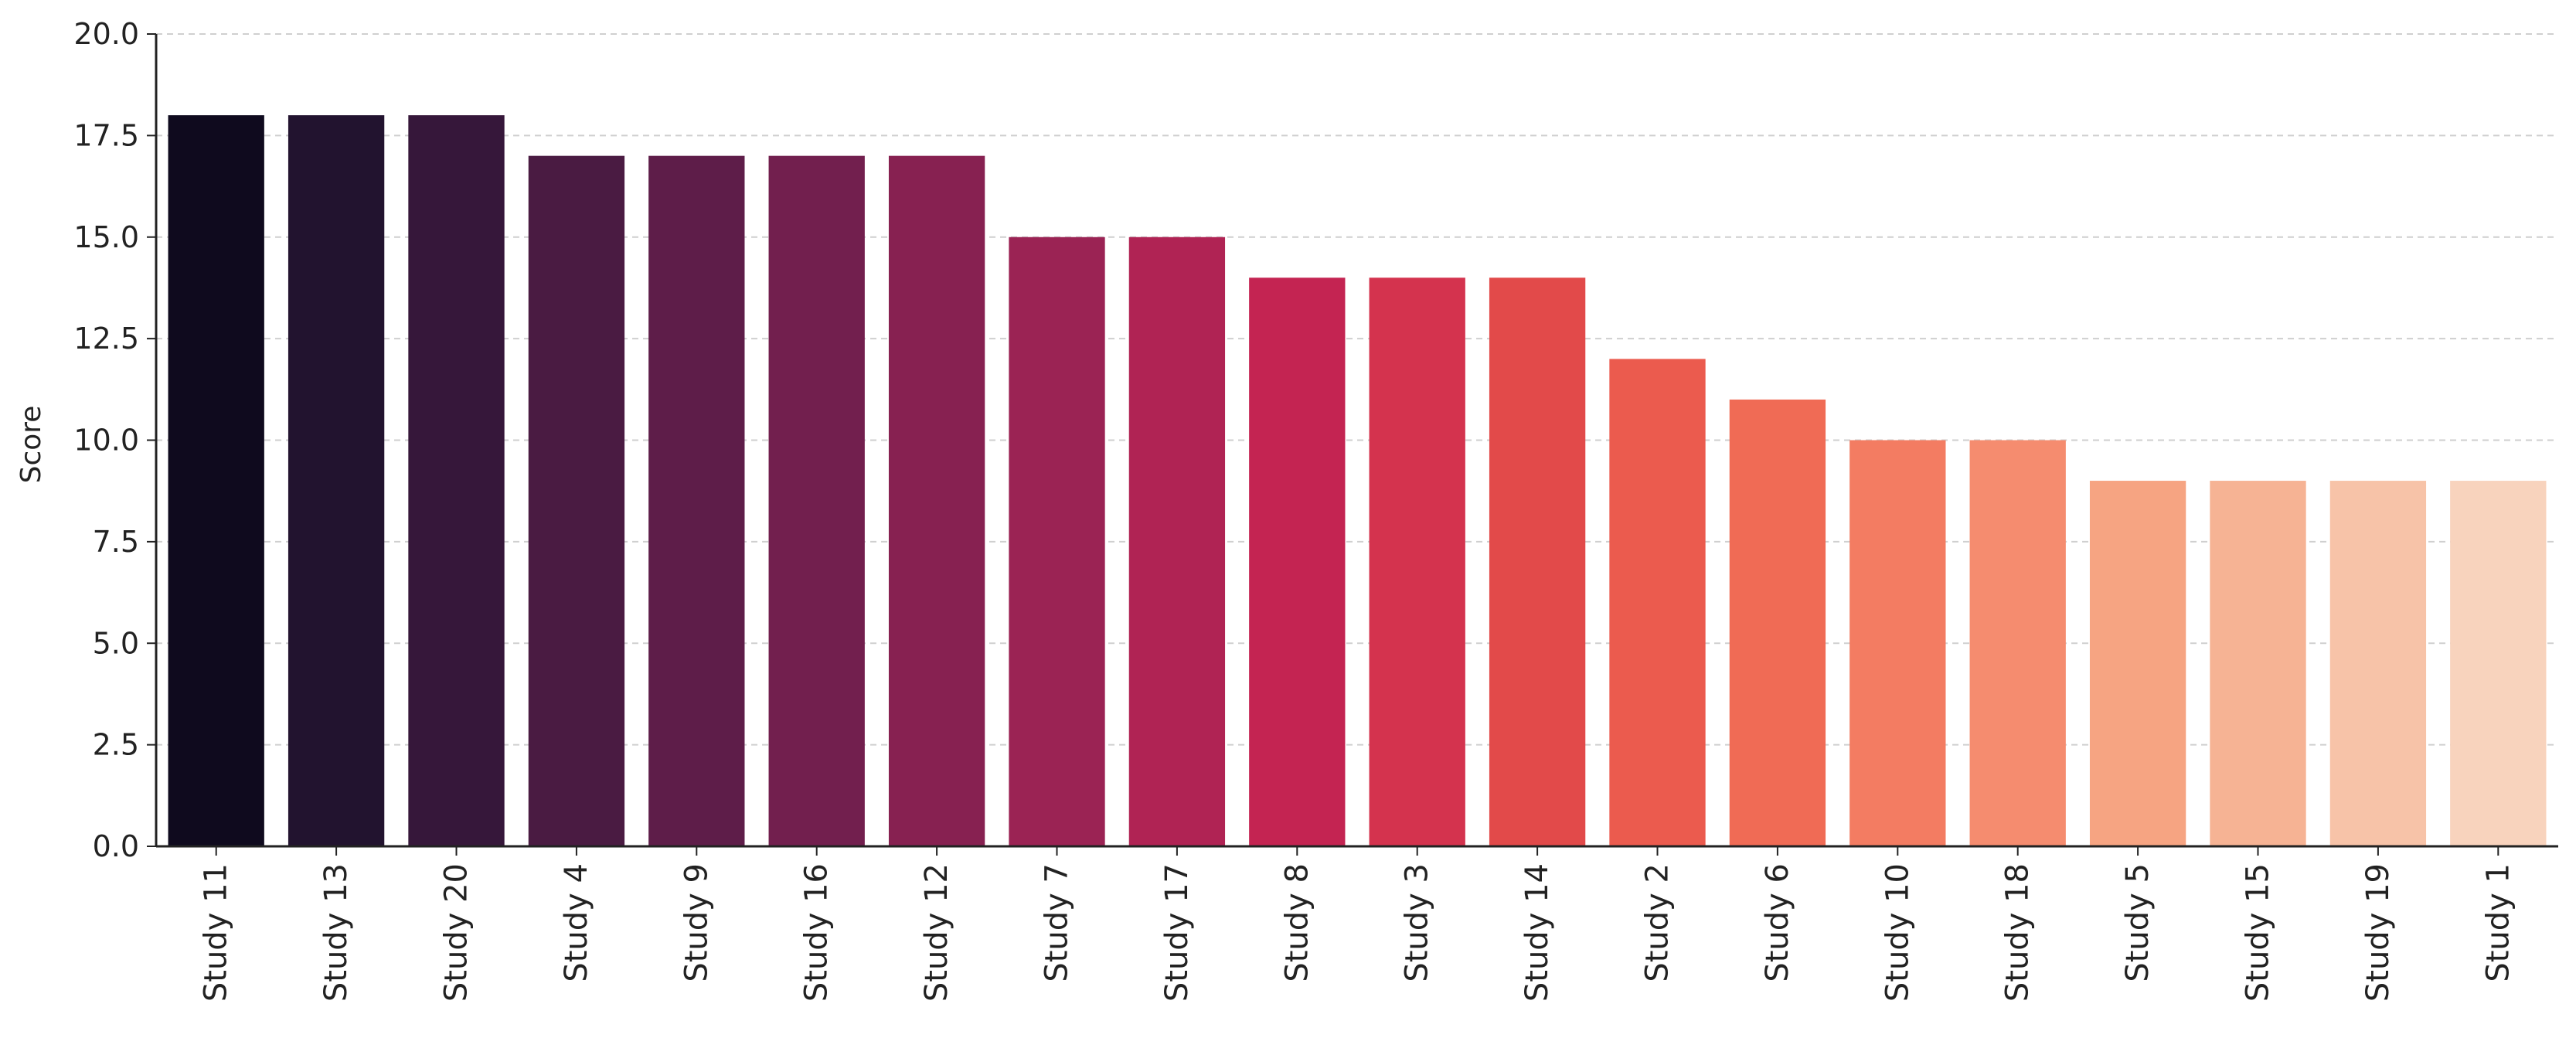 This screenshot has height=1038, width=2576. I want to click on y-tick-label: 12.5, so click(106, 339).